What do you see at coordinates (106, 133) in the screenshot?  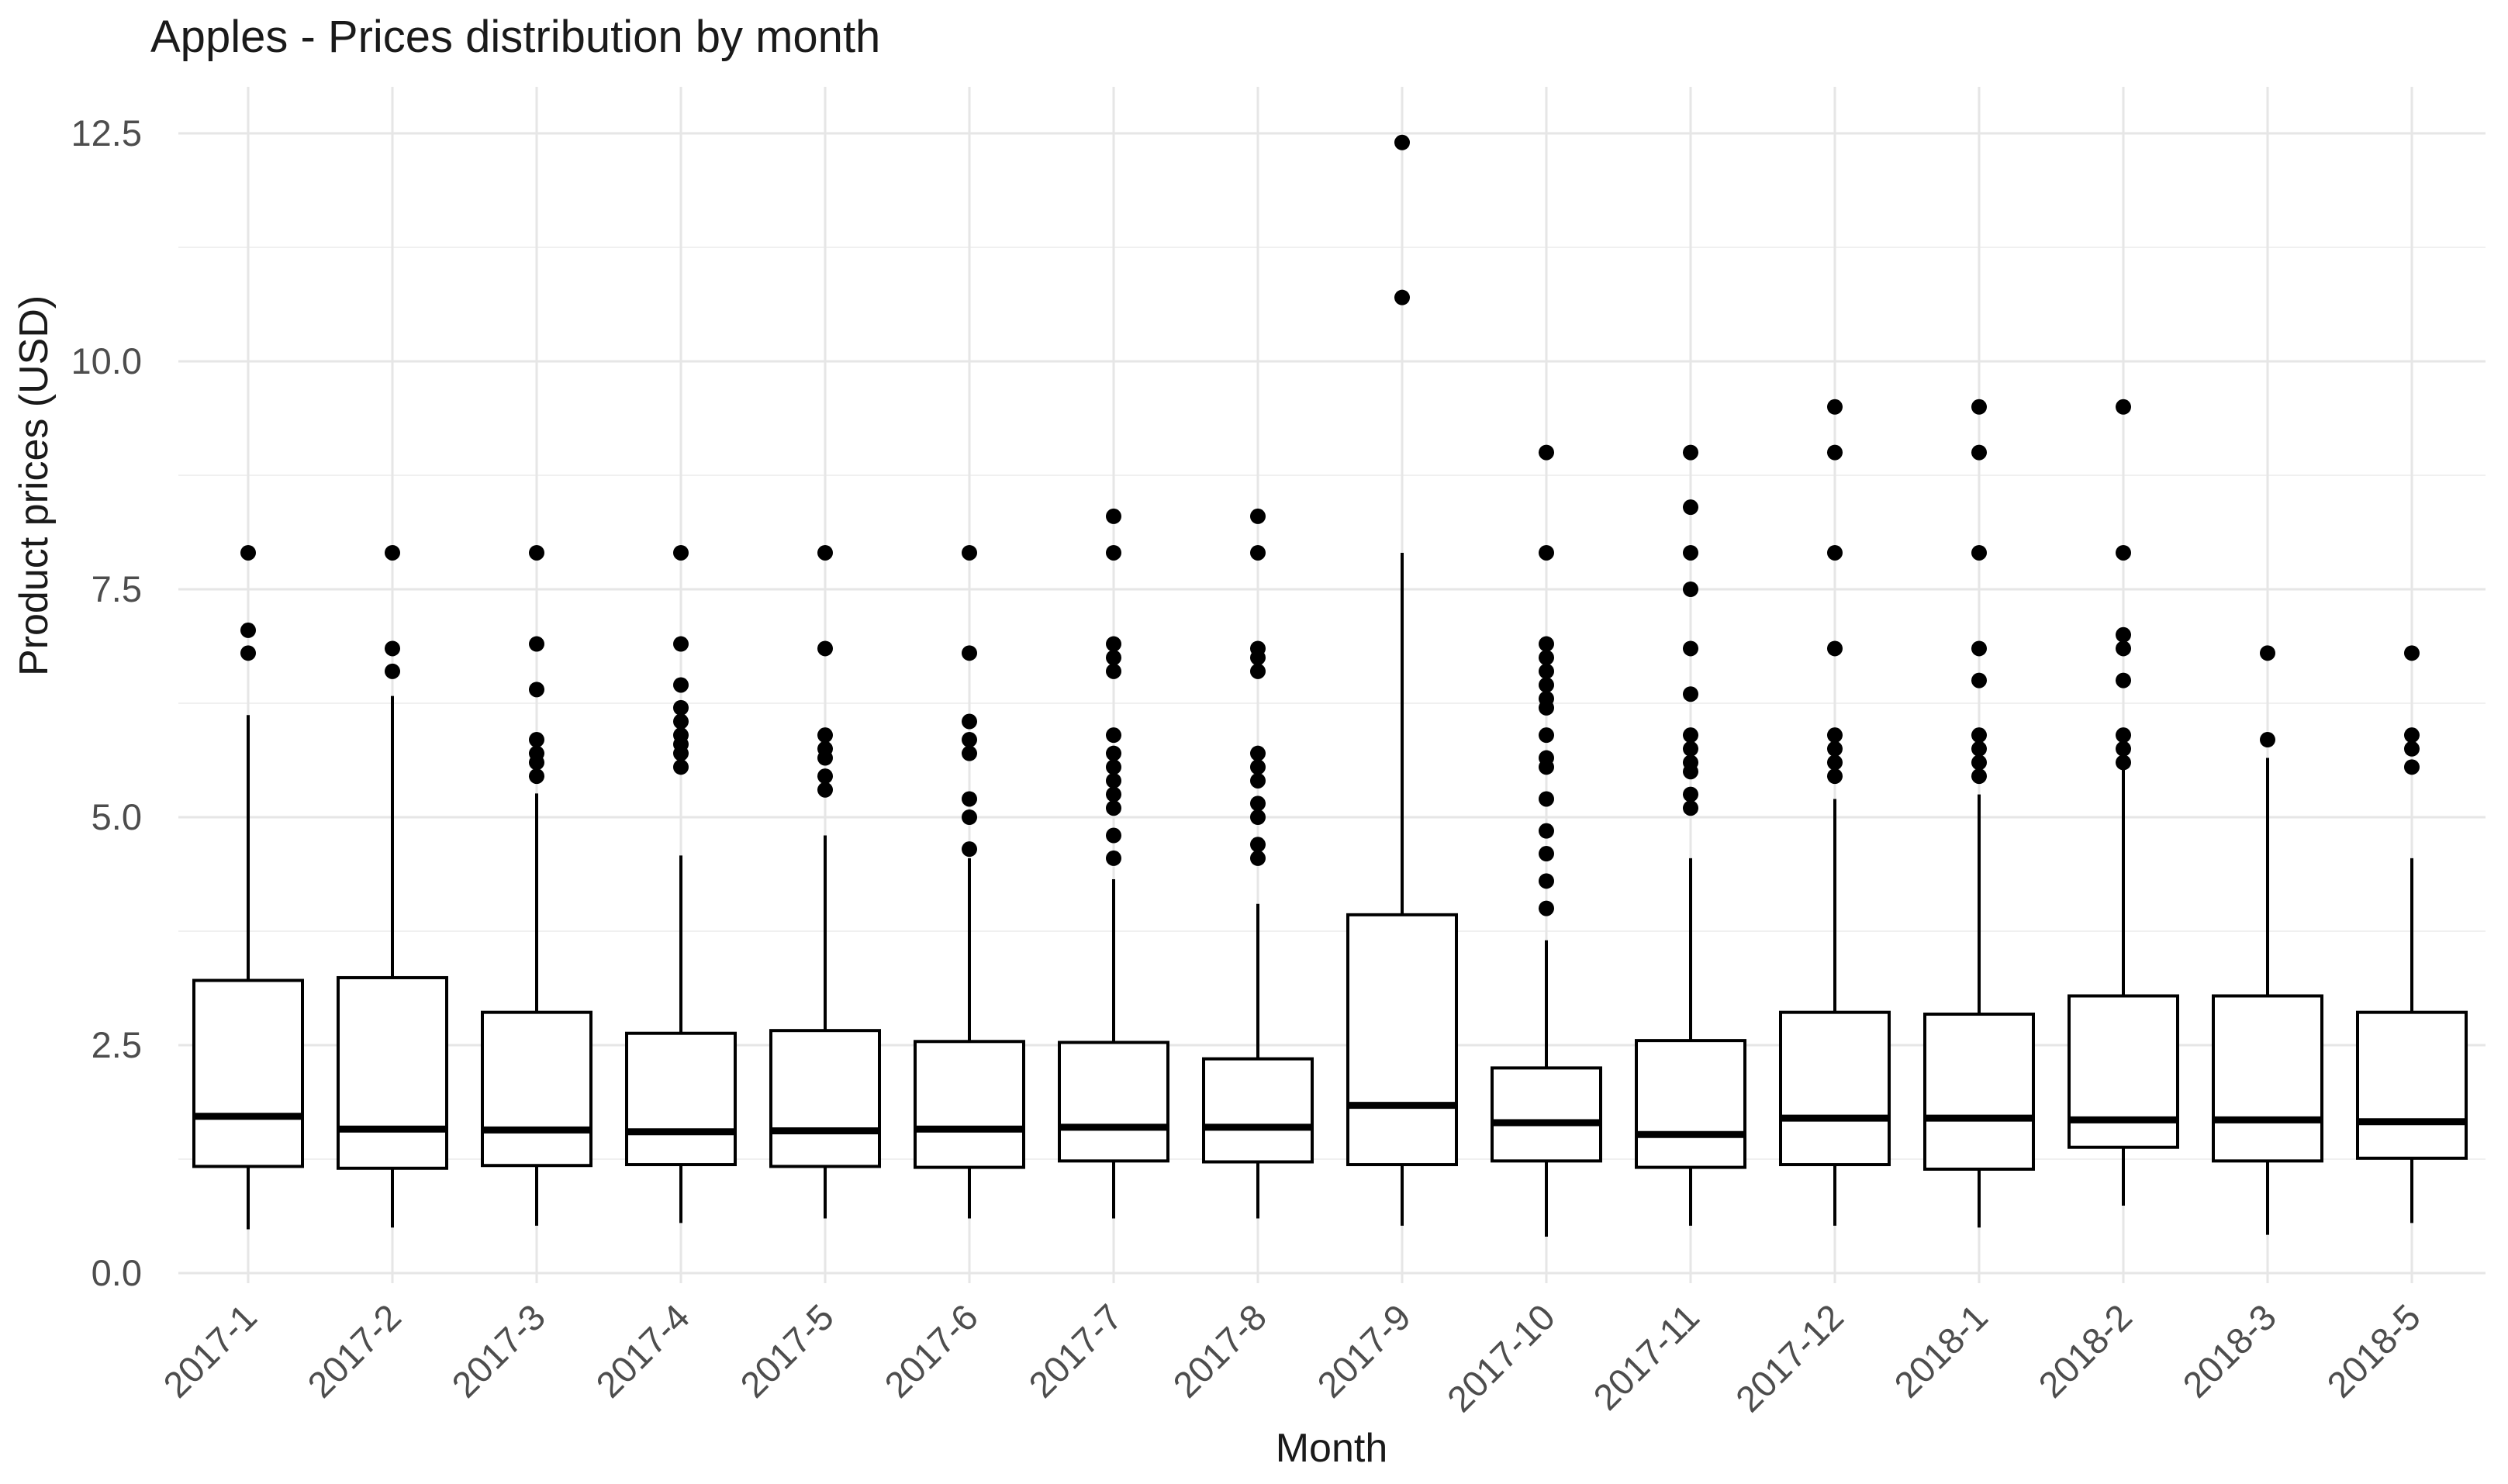 I see `y-tick-label: 12.5` at bounding box center [106, 133].